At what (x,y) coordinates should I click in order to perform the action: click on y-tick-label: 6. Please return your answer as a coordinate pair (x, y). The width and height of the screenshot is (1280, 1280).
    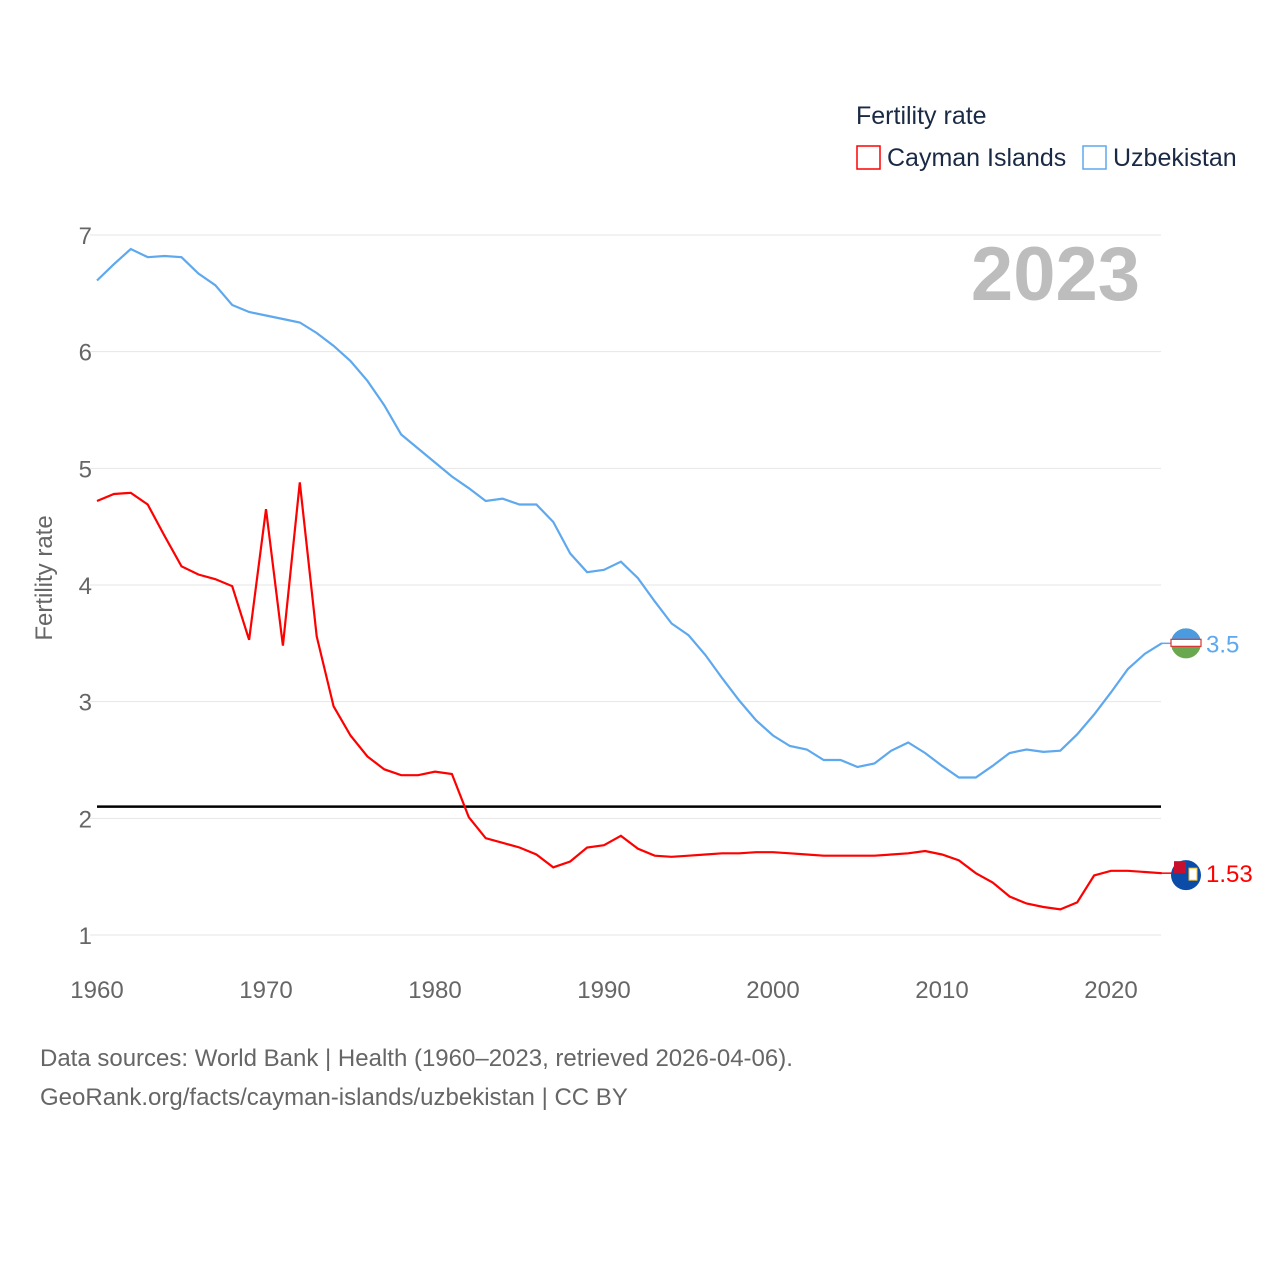
    Looking at the image, I should click on (85, 353).